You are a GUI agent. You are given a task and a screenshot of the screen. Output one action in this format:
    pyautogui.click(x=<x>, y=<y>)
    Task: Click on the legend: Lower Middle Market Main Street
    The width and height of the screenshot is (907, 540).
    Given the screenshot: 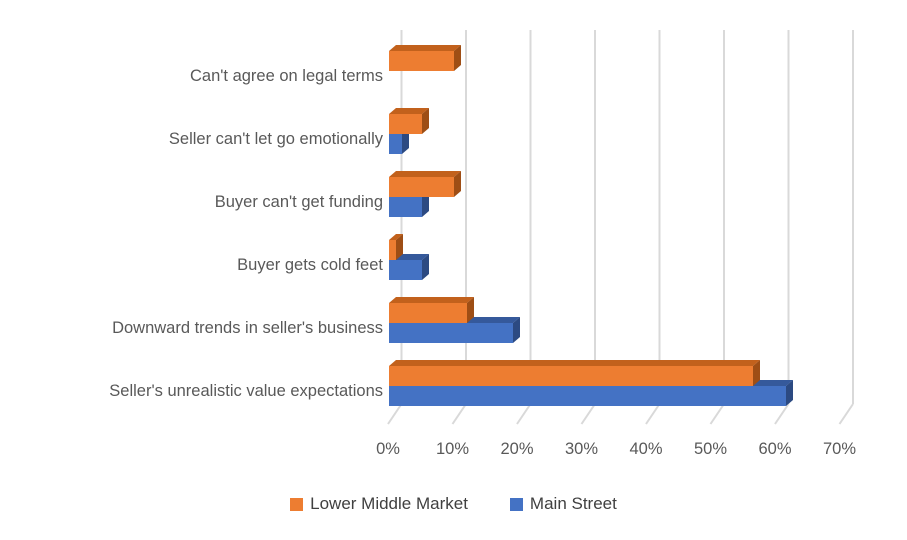 What is the action you would take?
    pyautogui.click(x=453, y=504)
    